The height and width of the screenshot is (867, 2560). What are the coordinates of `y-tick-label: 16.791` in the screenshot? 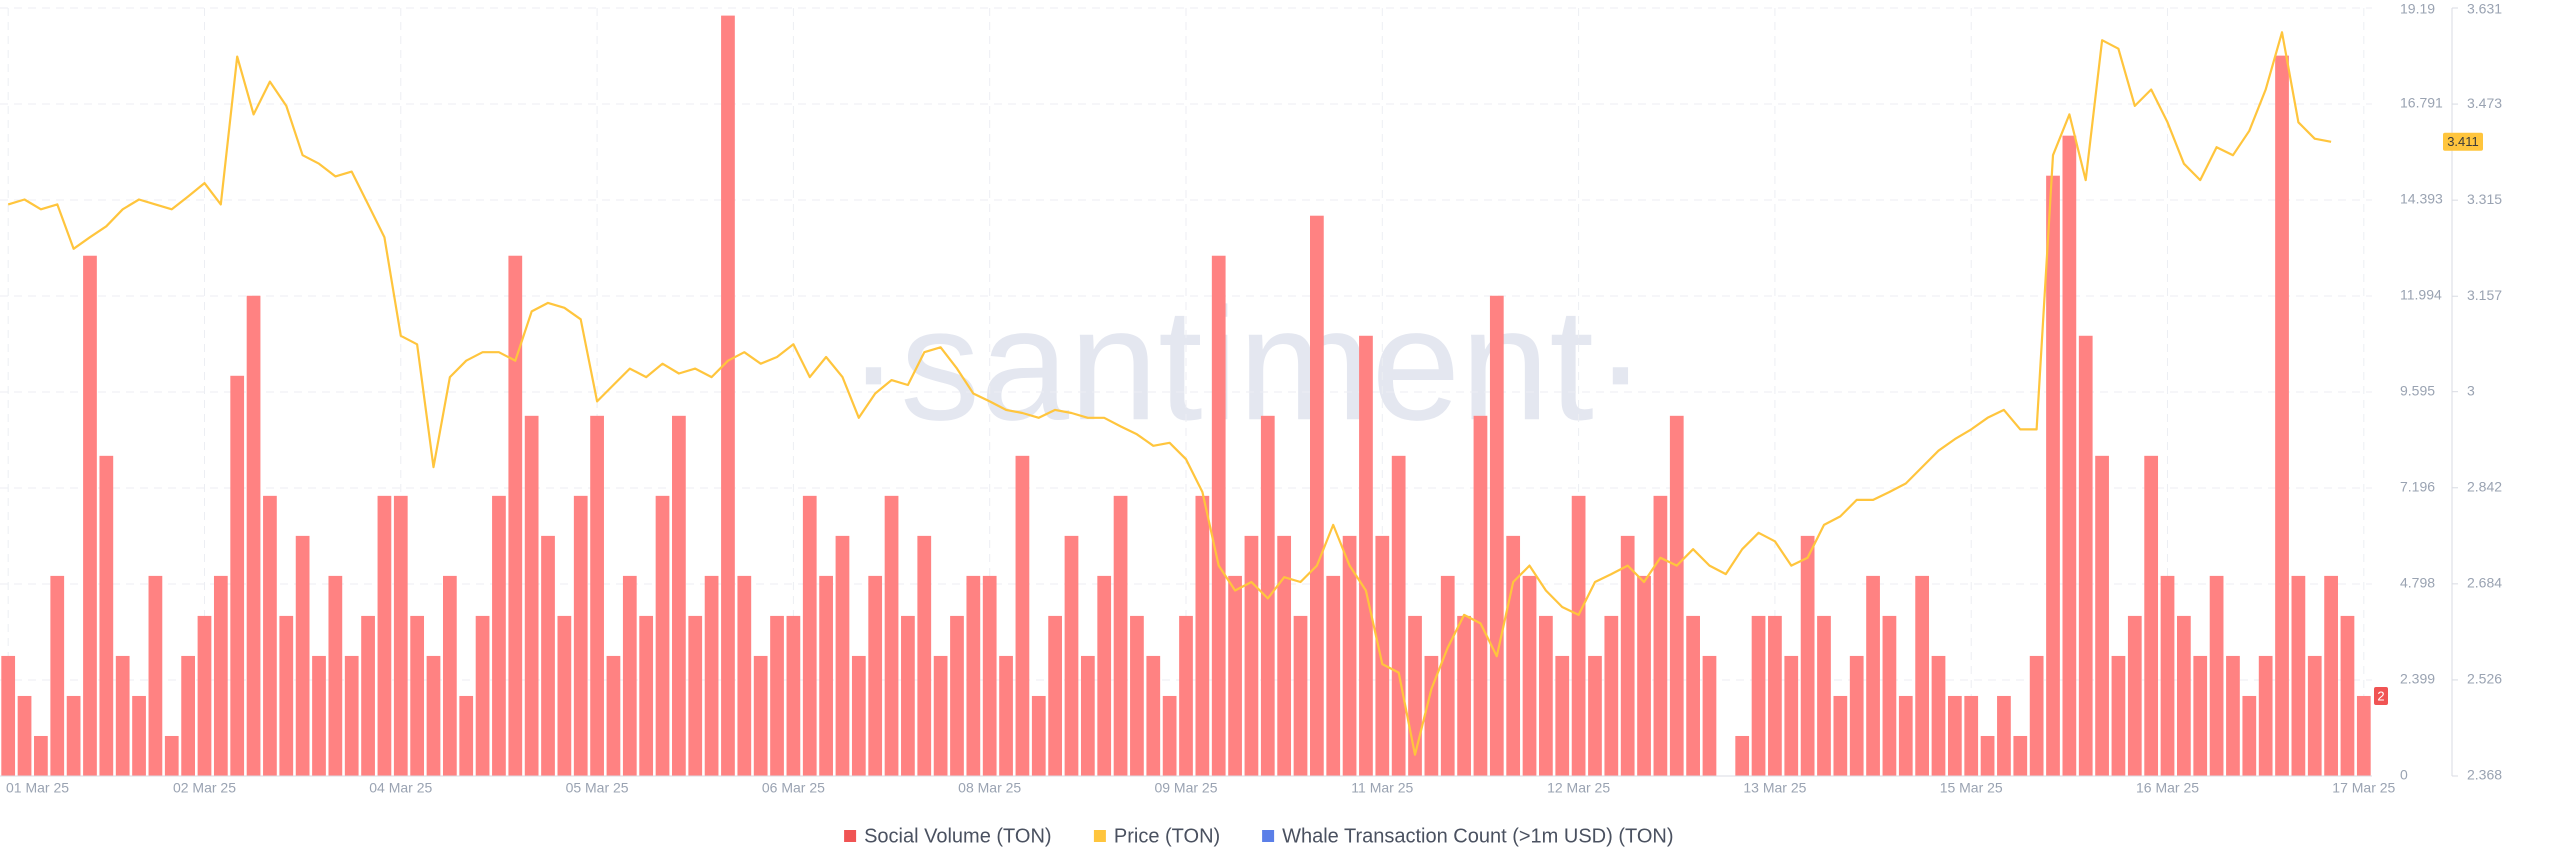 It's located at (2421, 103).